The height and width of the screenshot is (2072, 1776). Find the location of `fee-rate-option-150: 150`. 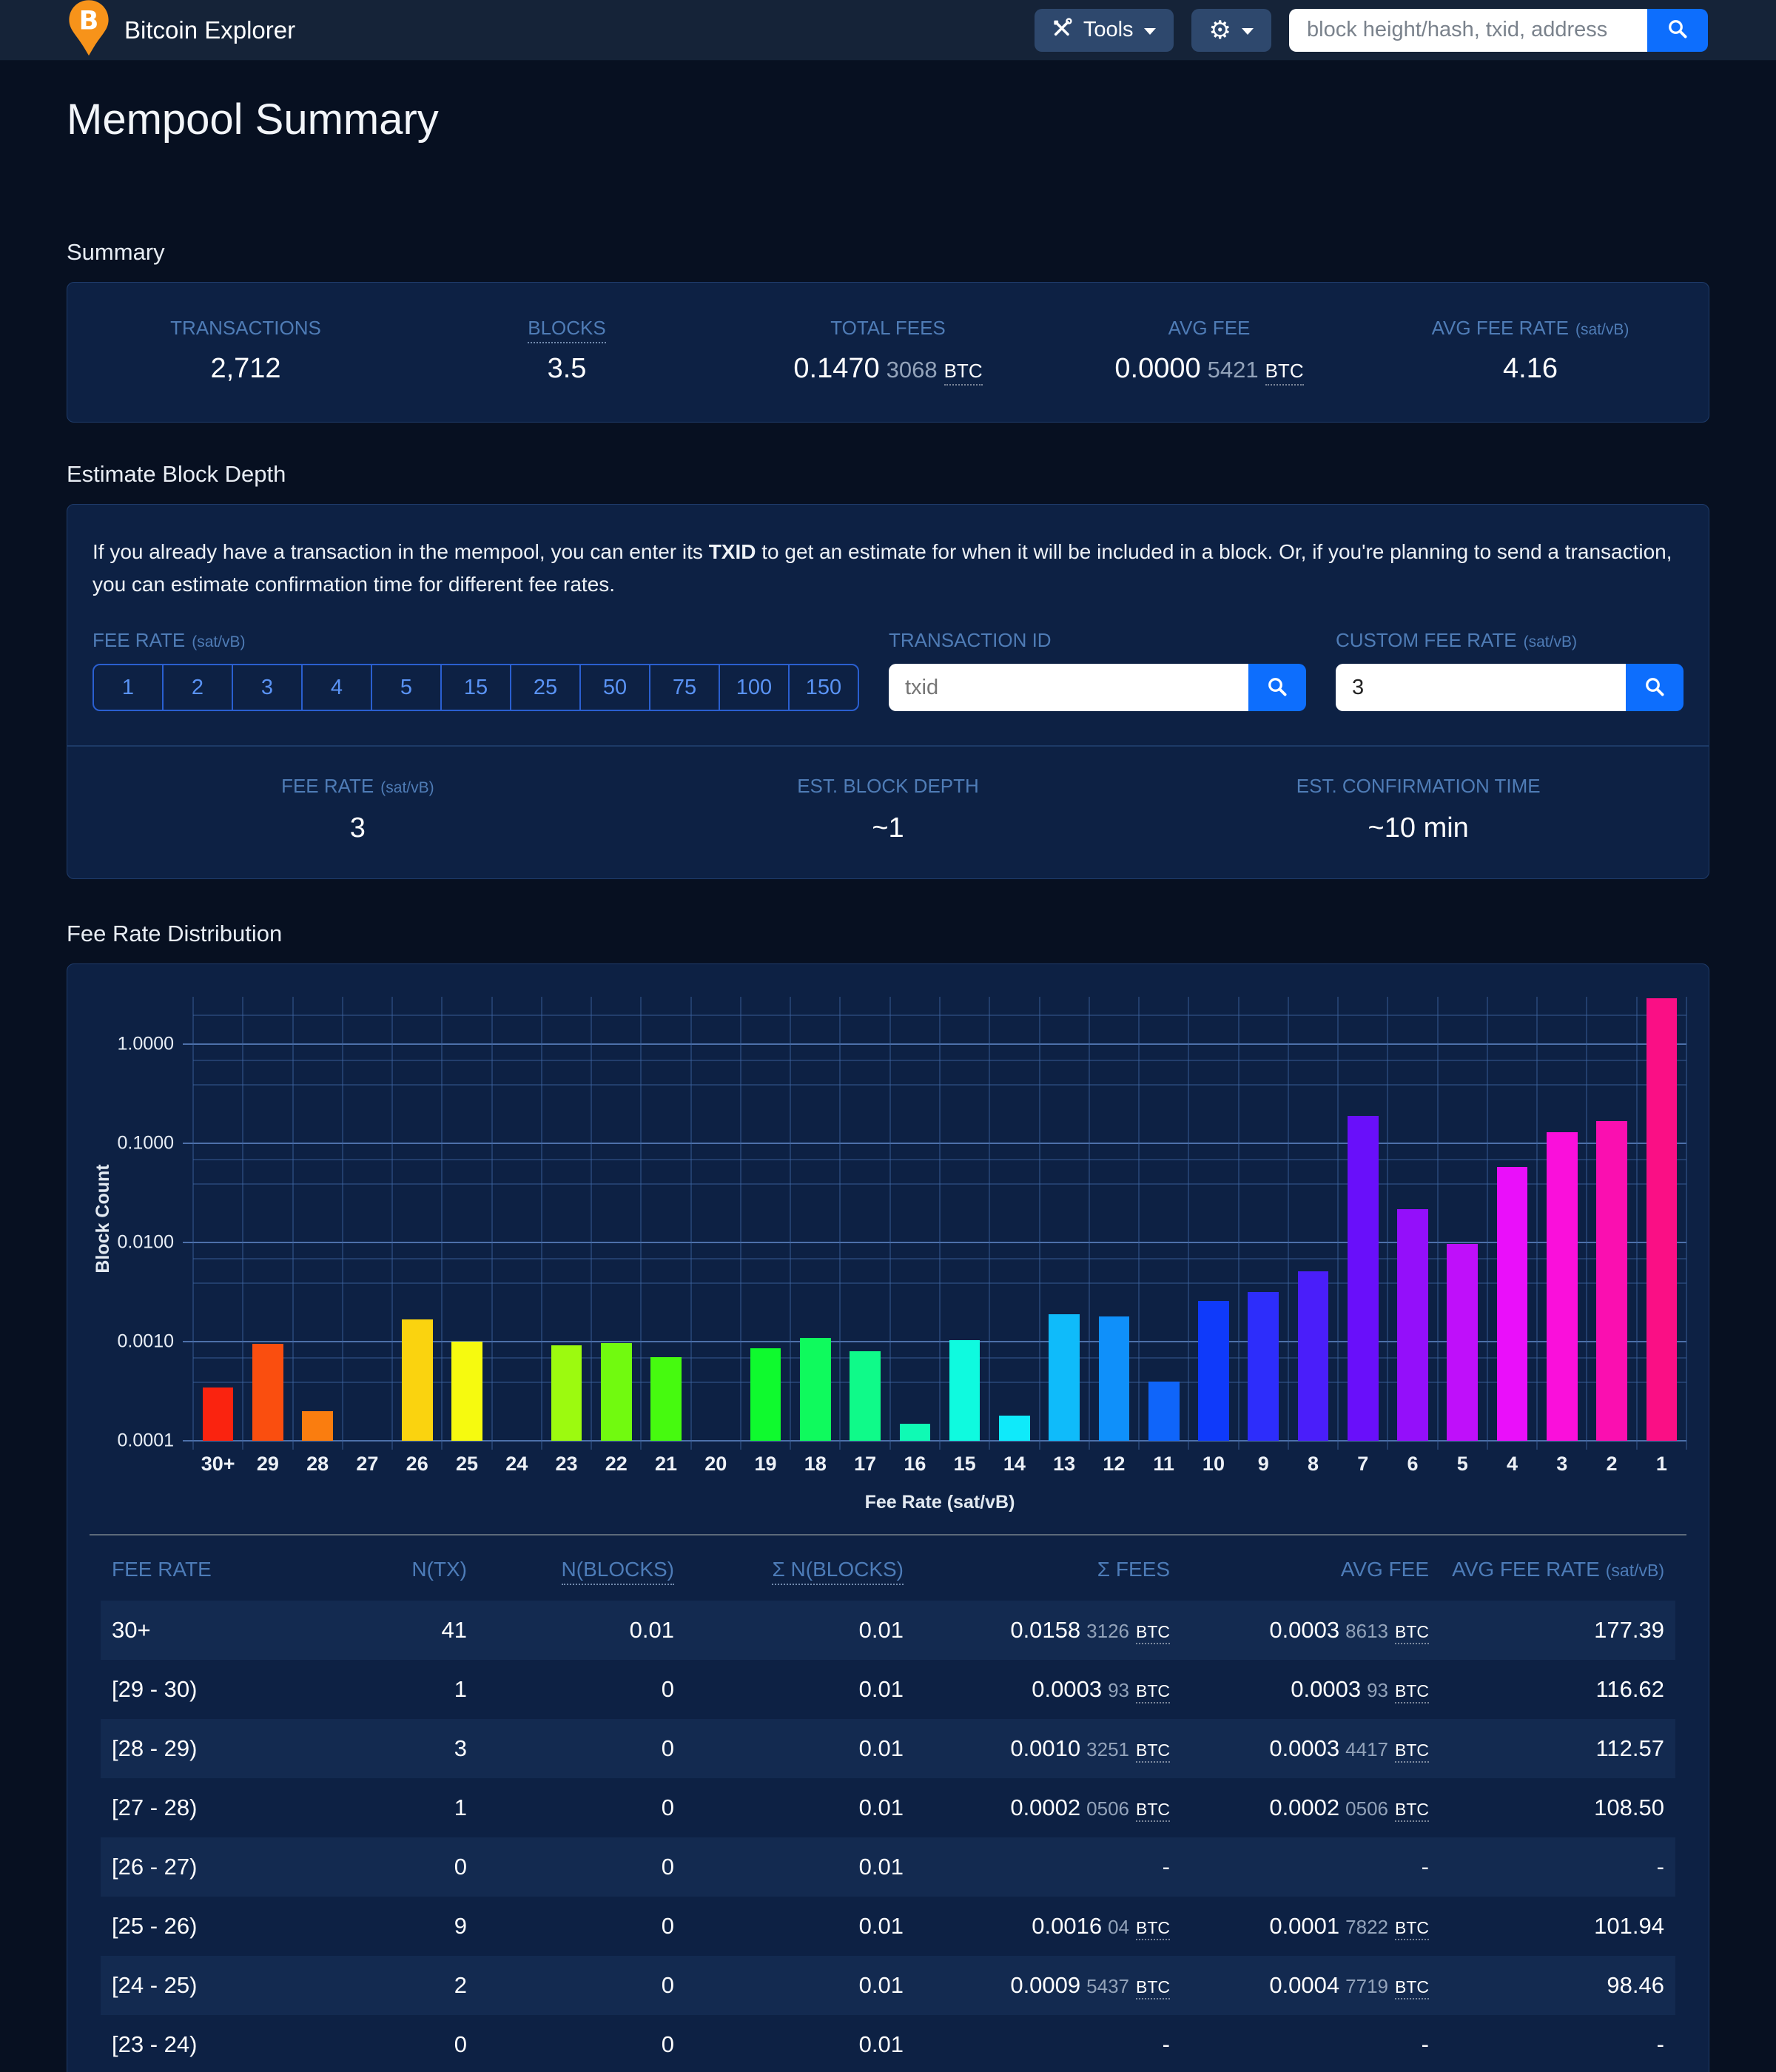

fee-rate-option-150: 150 is located at coordinates (823, 688).